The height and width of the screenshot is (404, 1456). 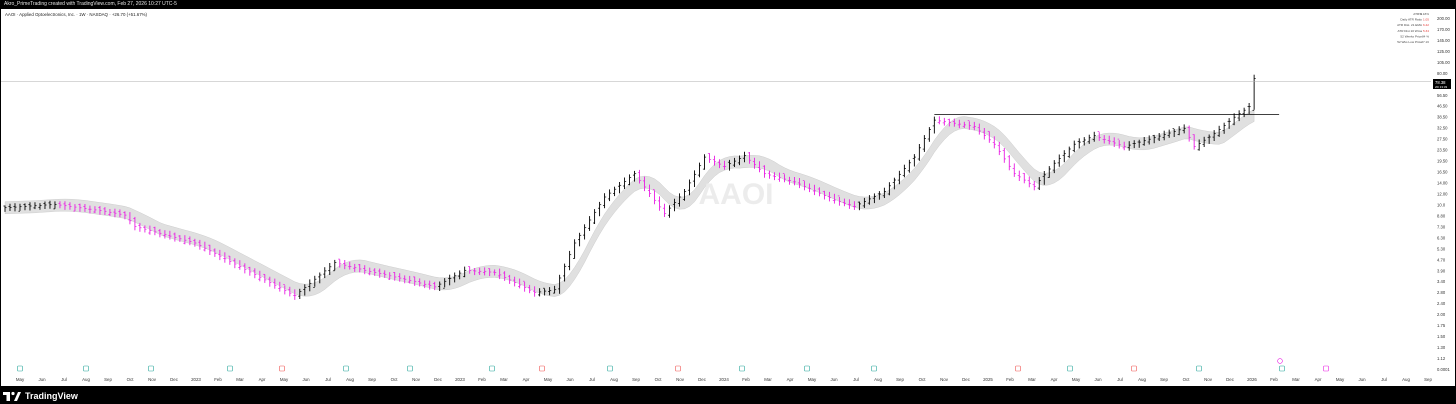 I want to click on x-tick-label: Dec, so click(x=1230, y=379).